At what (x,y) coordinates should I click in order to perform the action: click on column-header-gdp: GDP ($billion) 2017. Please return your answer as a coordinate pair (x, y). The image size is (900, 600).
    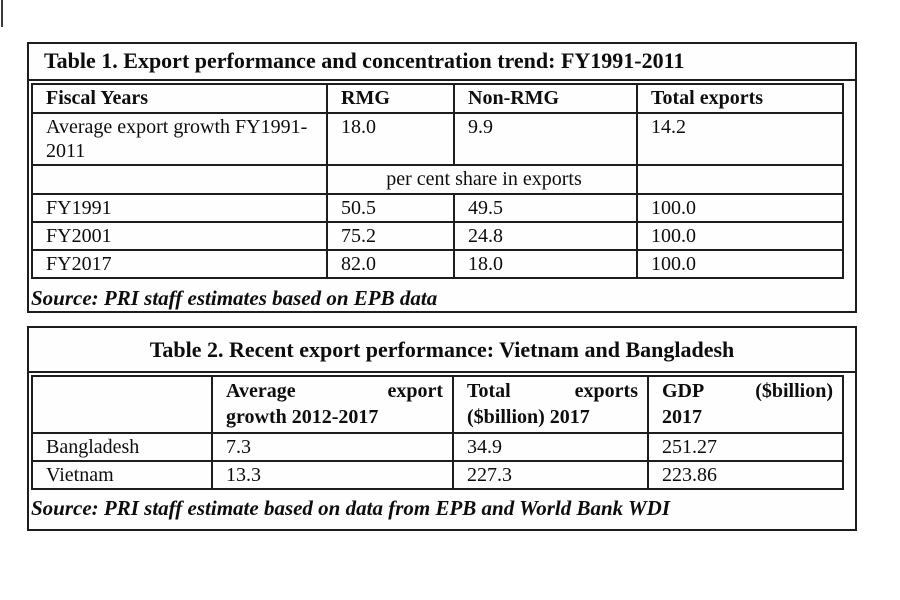
    Looking at the image, I should click on (745, 404).